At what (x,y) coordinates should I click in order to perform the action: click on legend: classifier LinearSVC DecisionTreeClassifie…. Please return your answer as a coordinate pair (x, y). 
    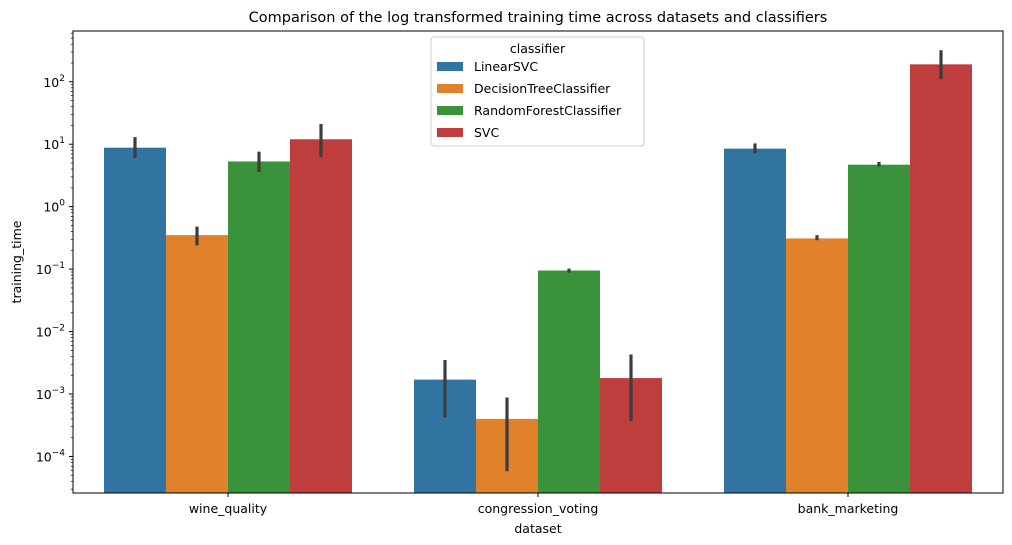
    Looking at the image, I should click on (537, 91).